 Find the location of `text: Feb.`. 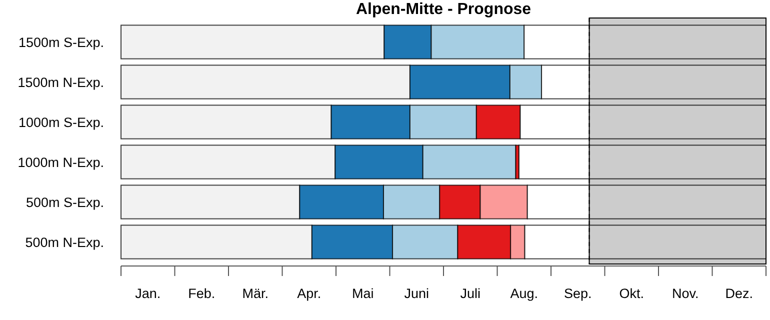

text: Feb. is located at coordinates (202, 293).